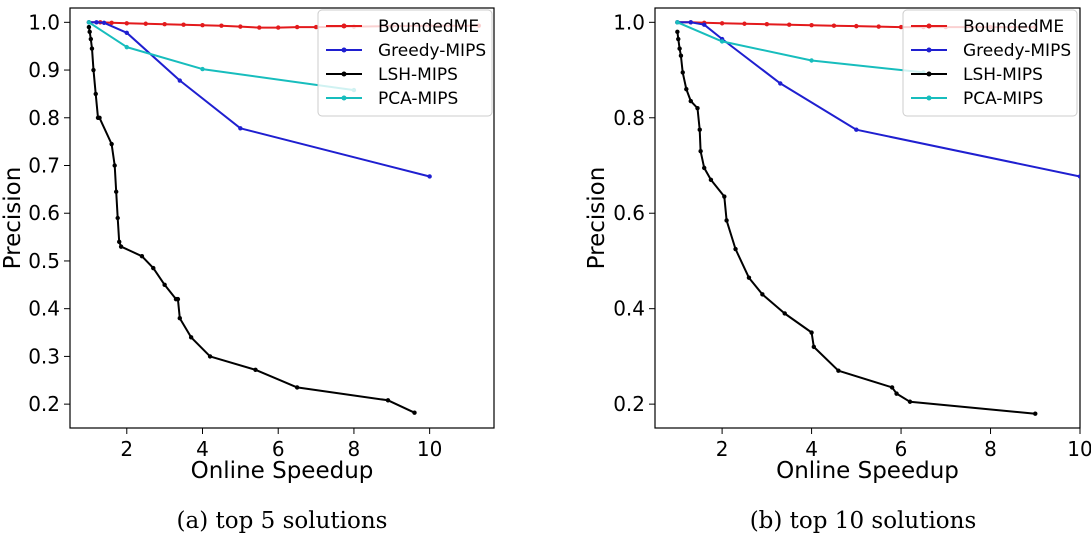 The height and width of the screenshot is (538, 1091). I want to click on figure-caption: (b) top 10 solutions, so click(863, 521).